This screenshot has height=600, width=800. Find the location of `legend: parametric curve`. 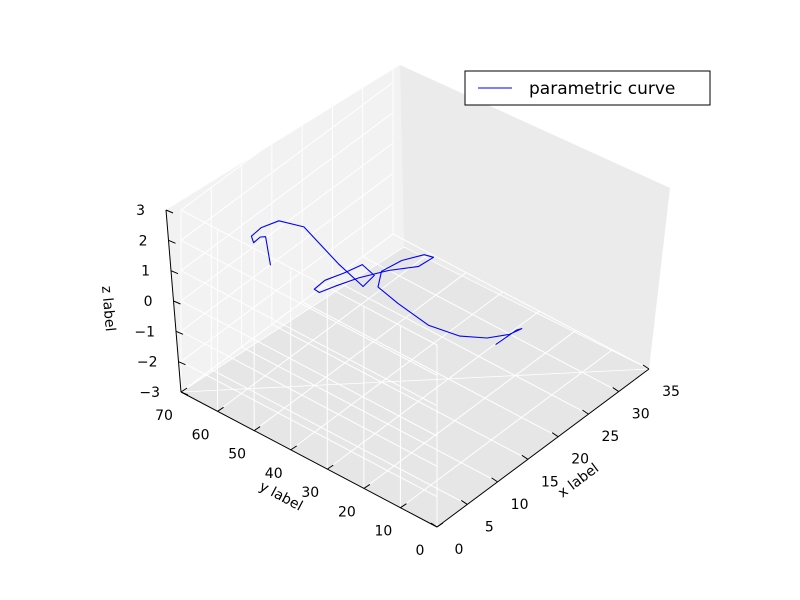

legend: parametric curve is located at coordinates (587, 88).